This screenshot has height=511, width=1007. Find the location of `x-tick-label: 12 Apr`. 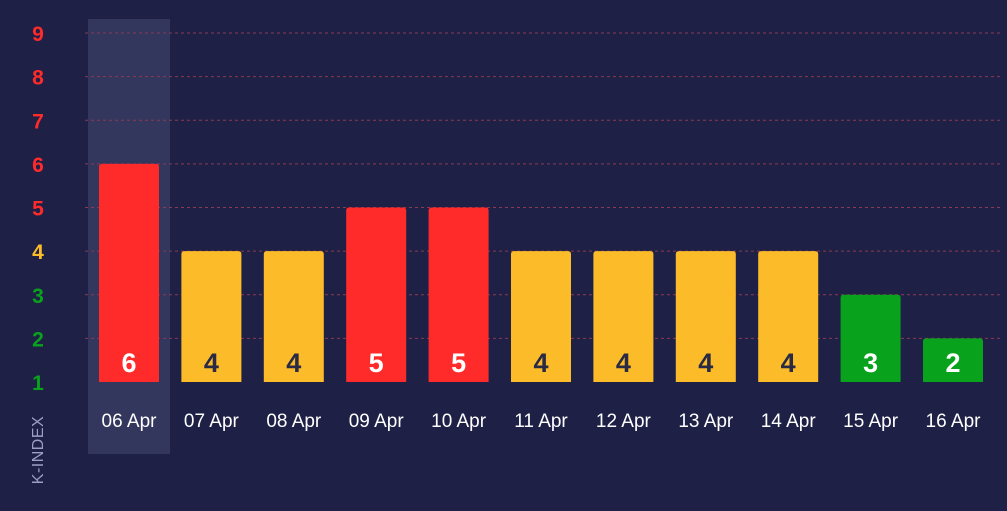

x-tick-label: 12 Apr is located at coordinates (624, 421).